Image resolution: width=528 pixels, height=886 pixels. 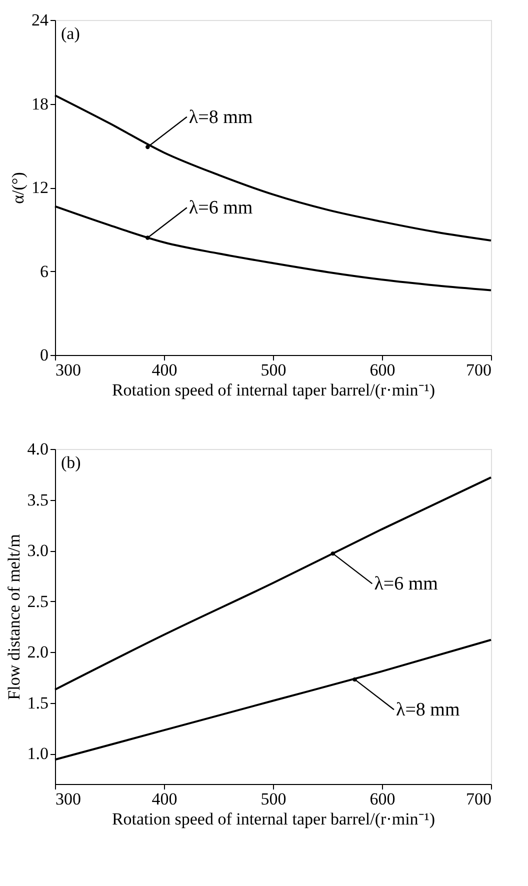 What do you see at coordinates (37, 652) in the screenshot?
I see `y-tick-label: 2.0` at bounding box center [37, 652].